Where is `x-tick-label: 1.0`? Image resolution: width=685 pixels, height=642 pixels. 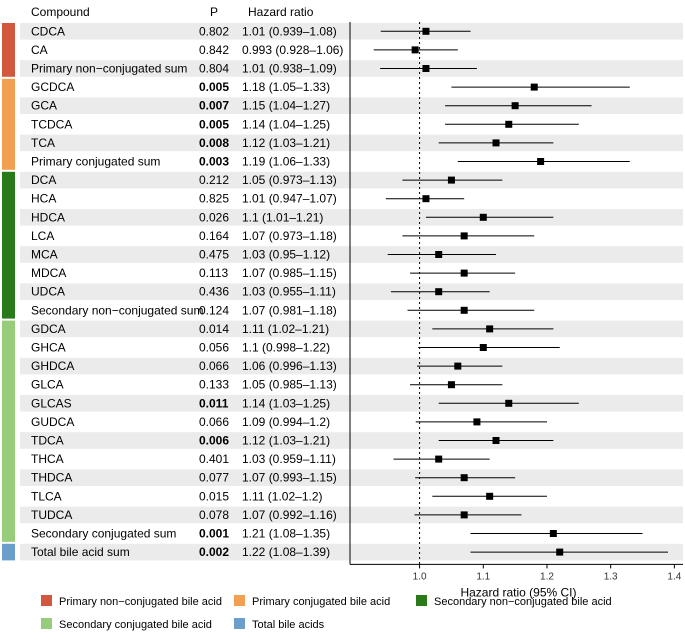
x-tick-label: 1.0 is located at coordinates (420, 576).